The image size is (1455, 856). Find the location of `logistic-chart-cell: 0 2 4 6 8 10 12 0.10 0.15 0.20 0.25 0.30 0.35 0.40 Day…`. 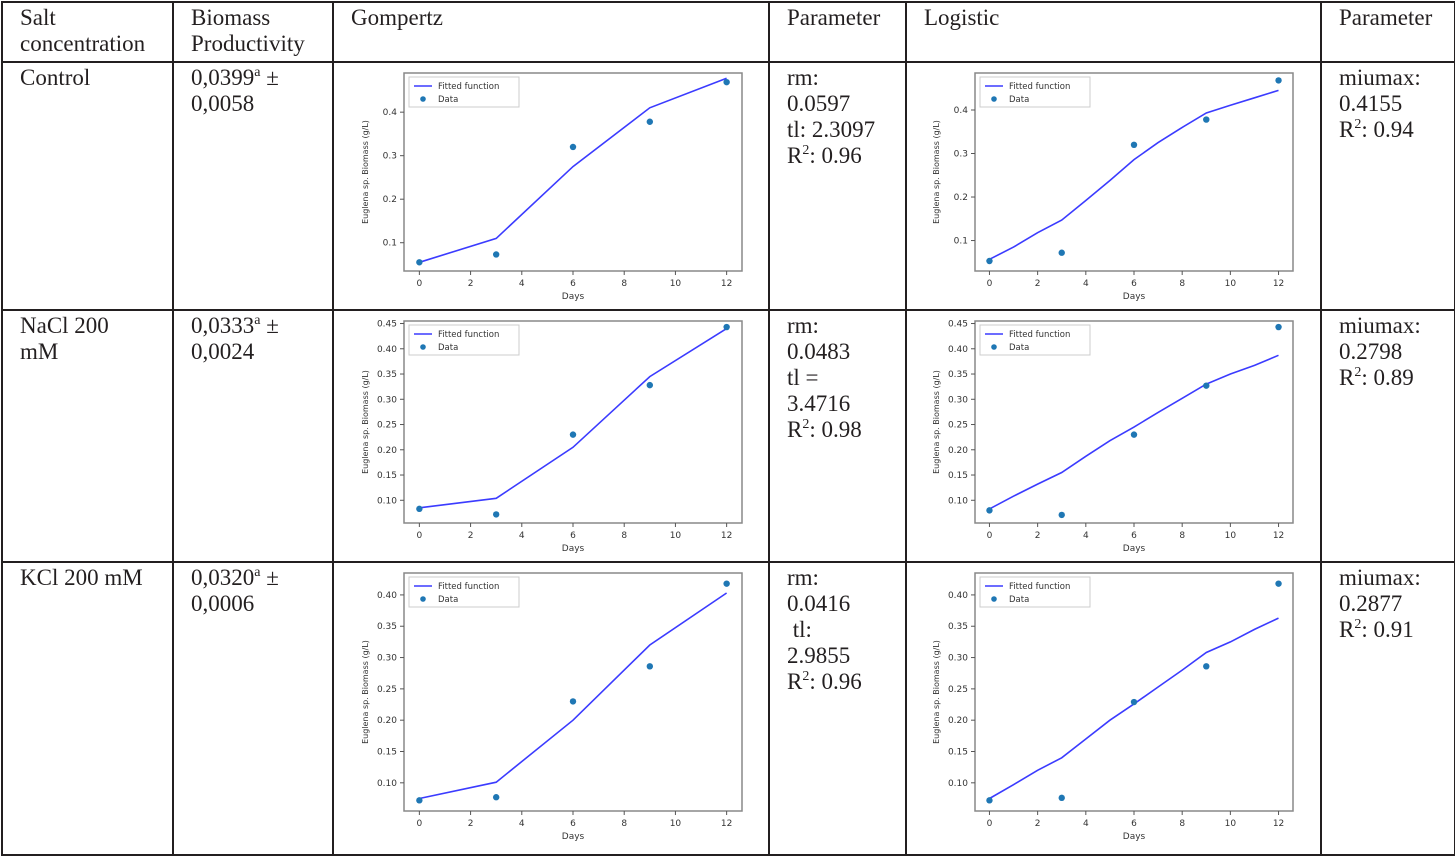

logistic-chart-cell: 0 2 4 6 8 10 12 0.10 0.15 0.20 0.25 0.30 0.35 0.40 Day… is located at coordinates (1113, 708).